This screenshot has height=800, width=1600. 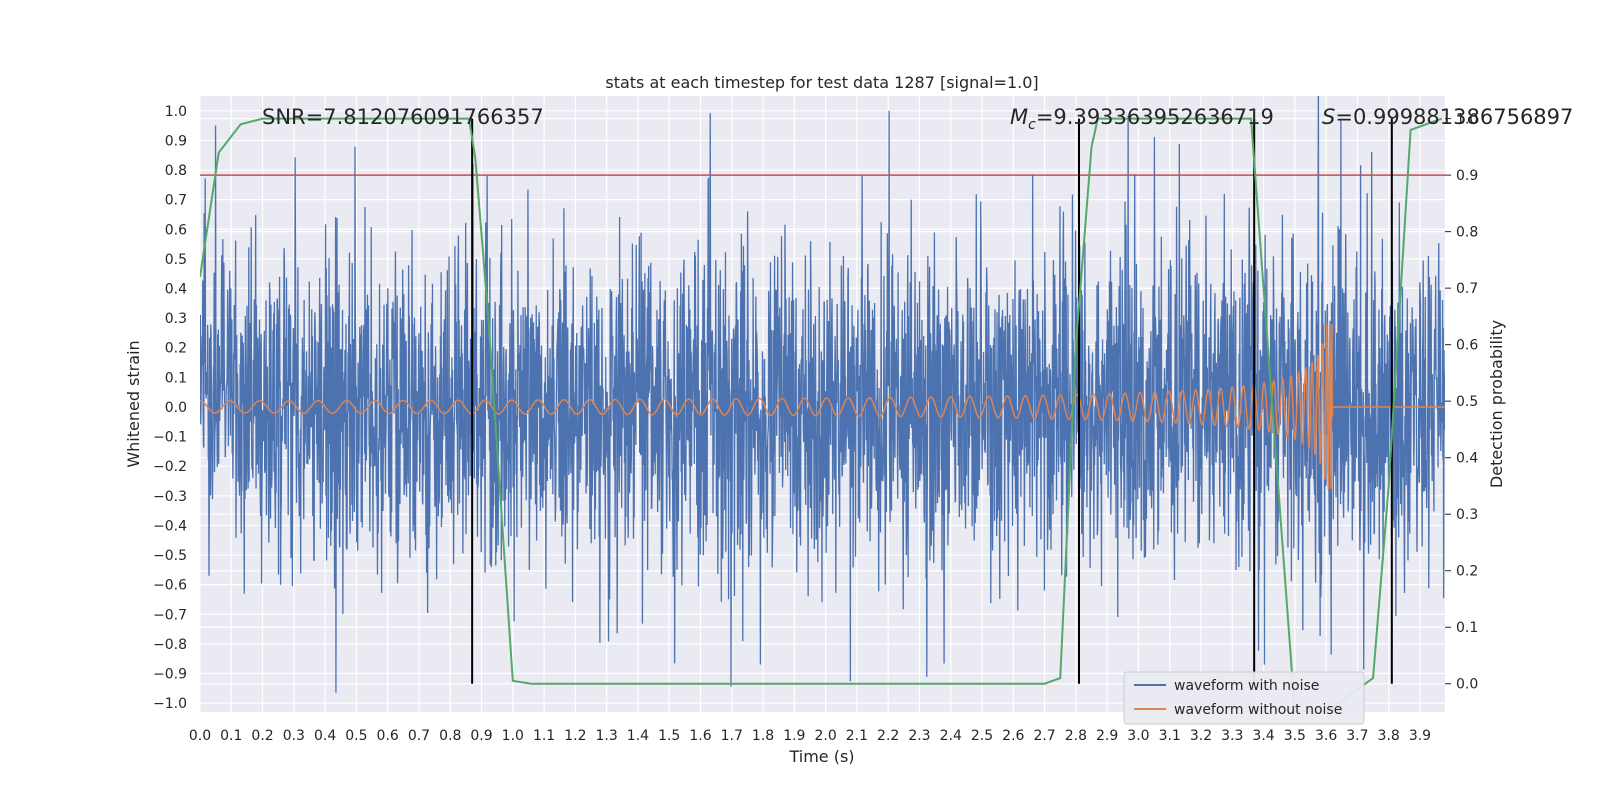 I want to click on x-tick-label: 2.2, so click(x=888, y=736).